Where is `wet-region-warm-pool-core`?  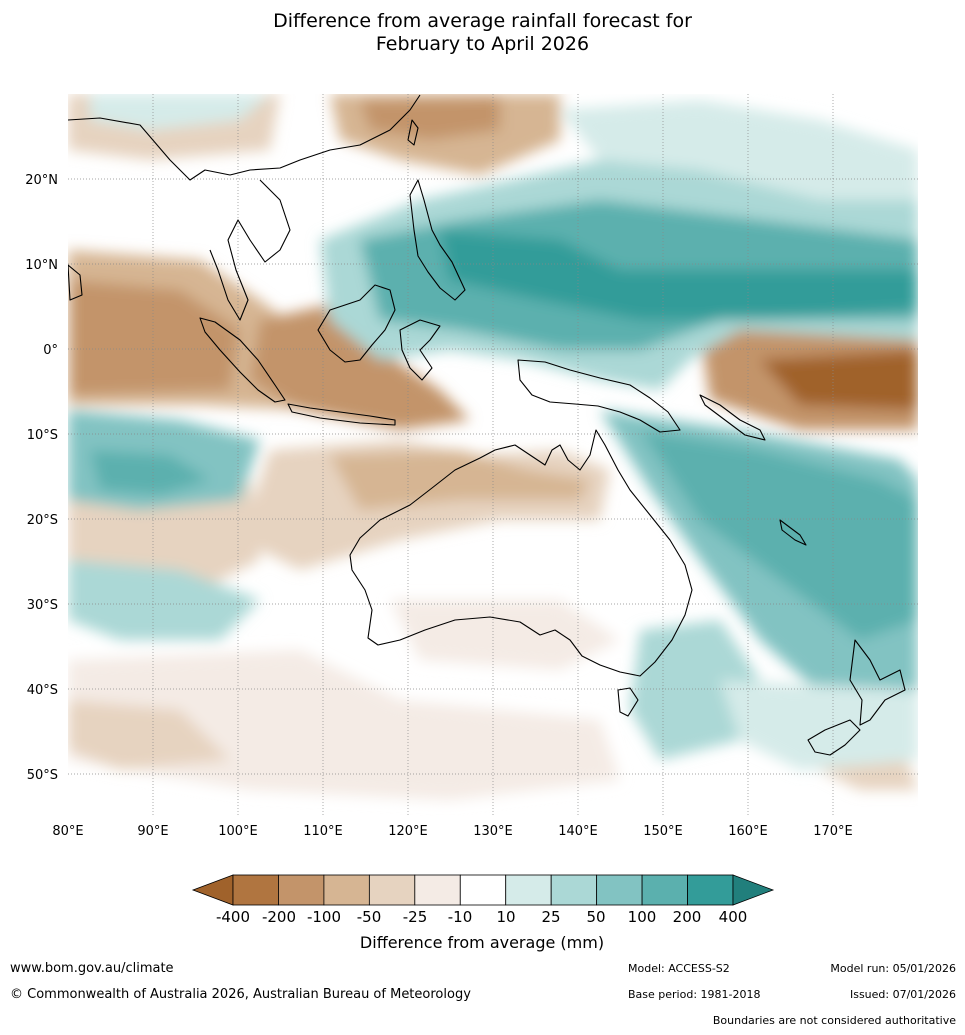 wet-region-warm-pool-core is located at coordinates (679, 275).